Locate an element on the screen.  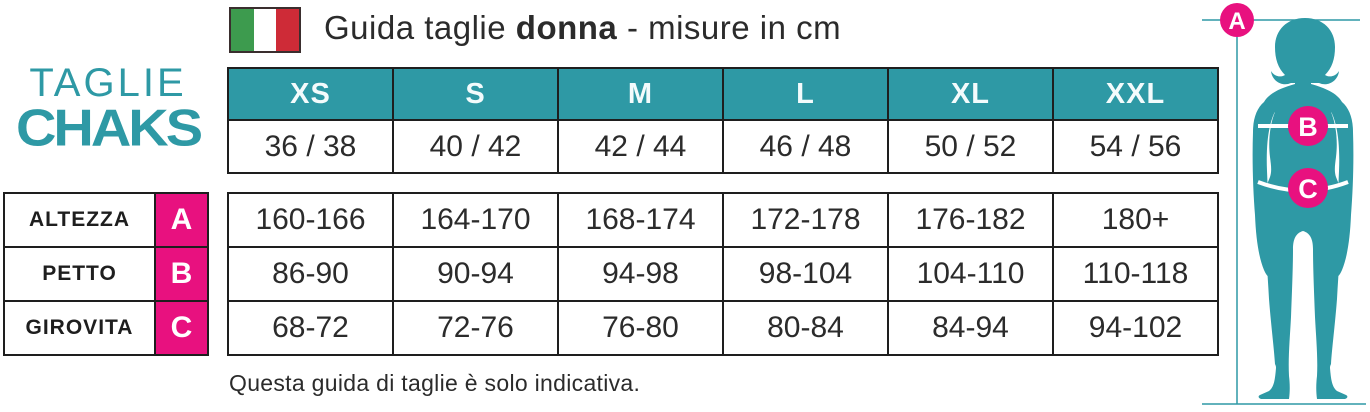
brand-taglie-text: TAGLIE is located at coordinates (108, 83).